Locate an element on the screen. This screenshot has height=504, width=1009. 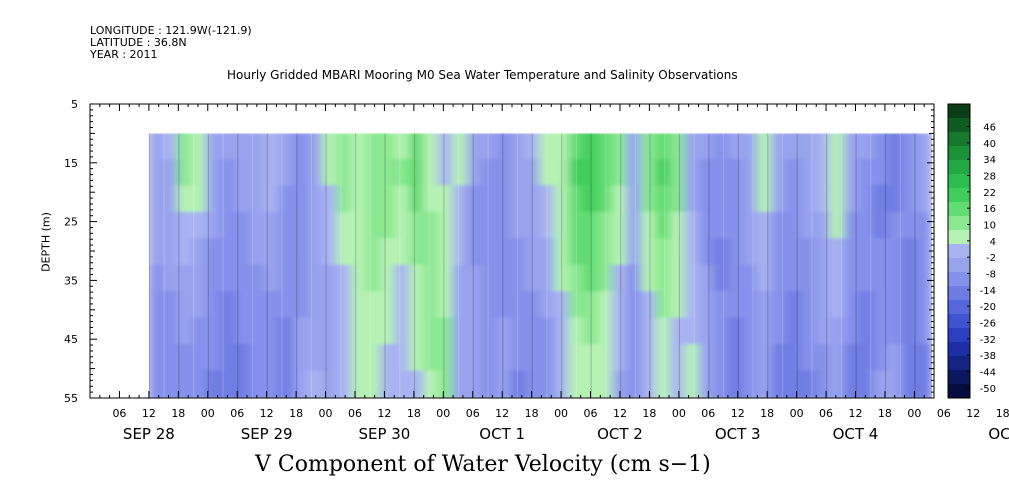
x-day-label: OCT 5 is located at coordinates (998, 434).